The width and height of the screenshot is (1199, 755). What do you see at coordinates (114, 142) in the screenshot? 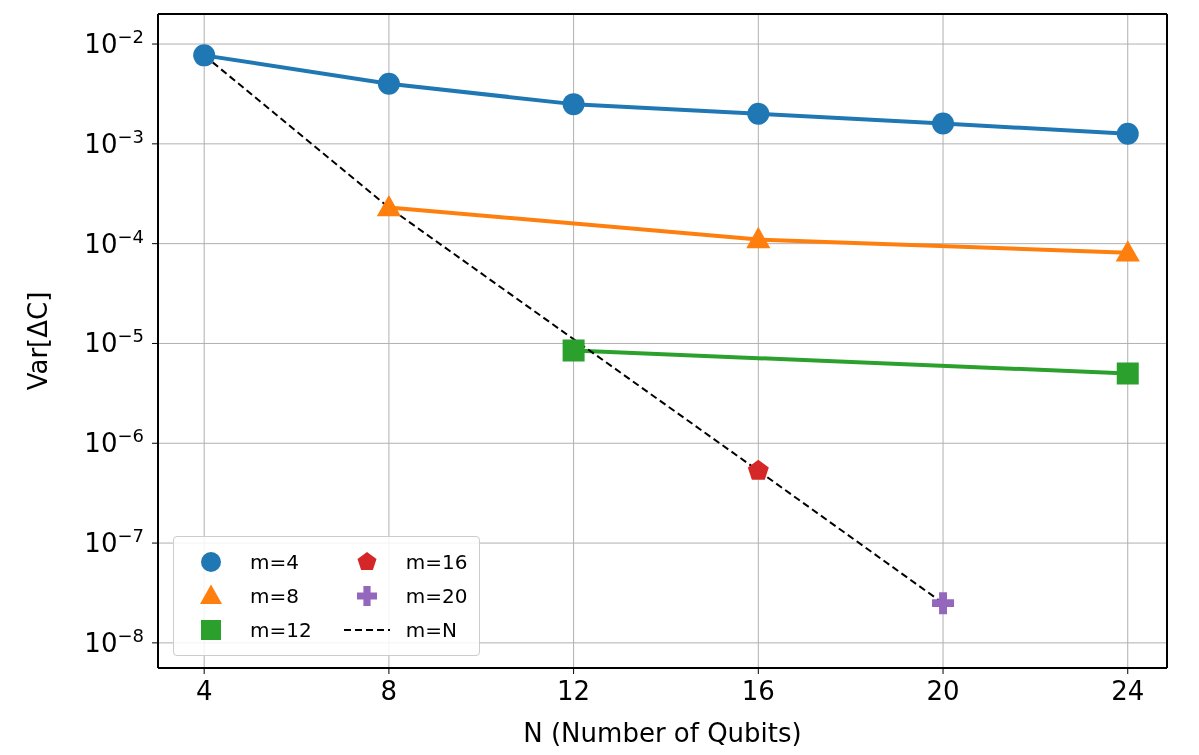
I see `y-tick-label: 10$^{−3}$` at bounding box center [114, 142].